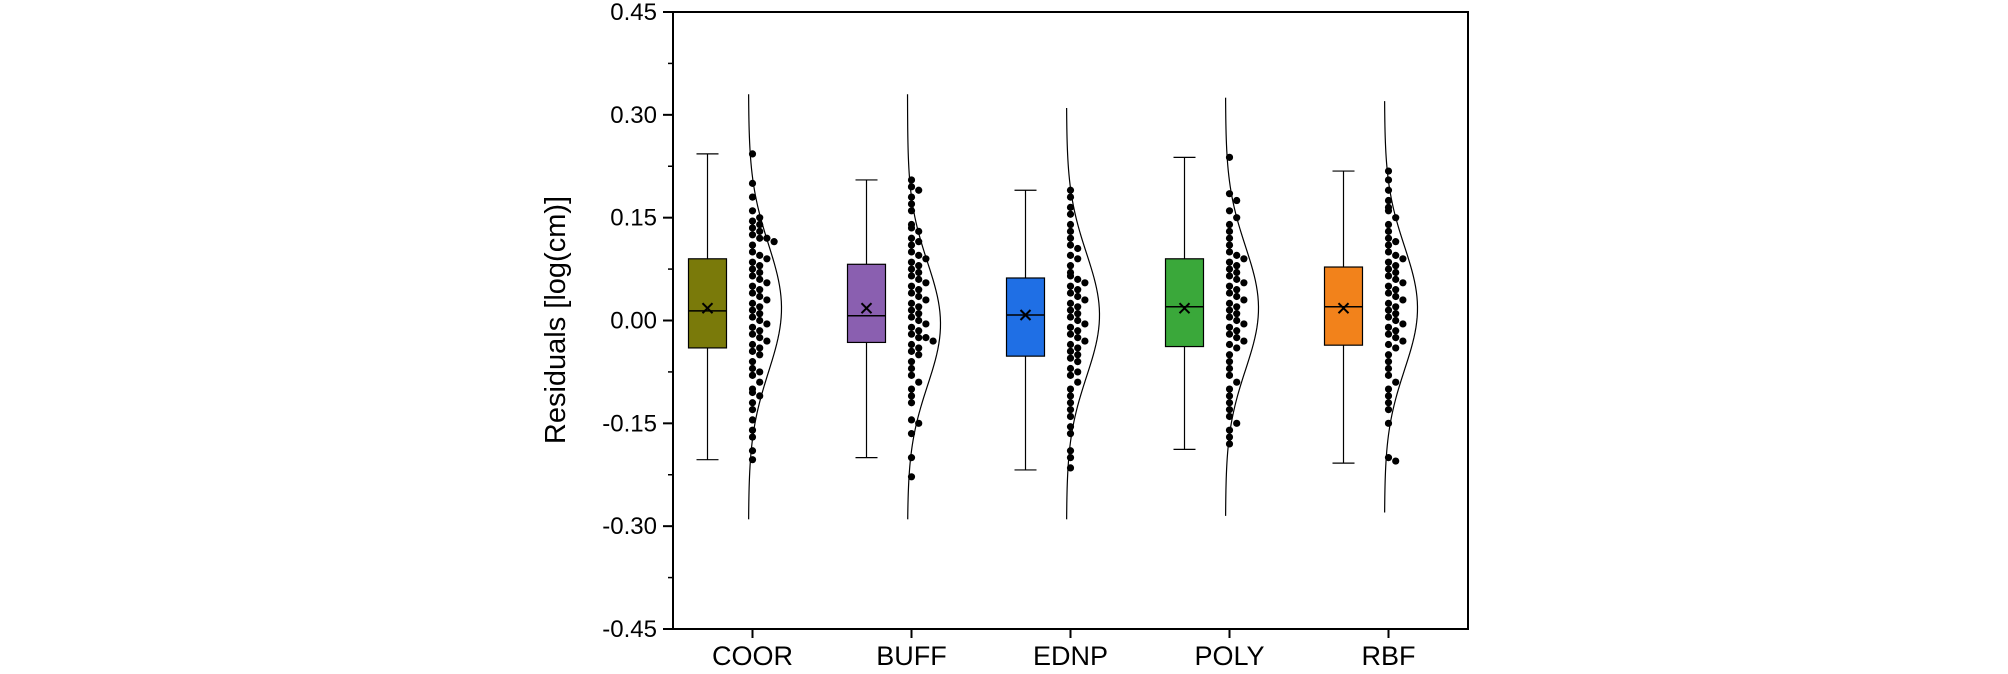 The image size is (2008, 674). Describe the element at coordinates (1053, 313) in the screenshot. I see `series-ednp` at that location.